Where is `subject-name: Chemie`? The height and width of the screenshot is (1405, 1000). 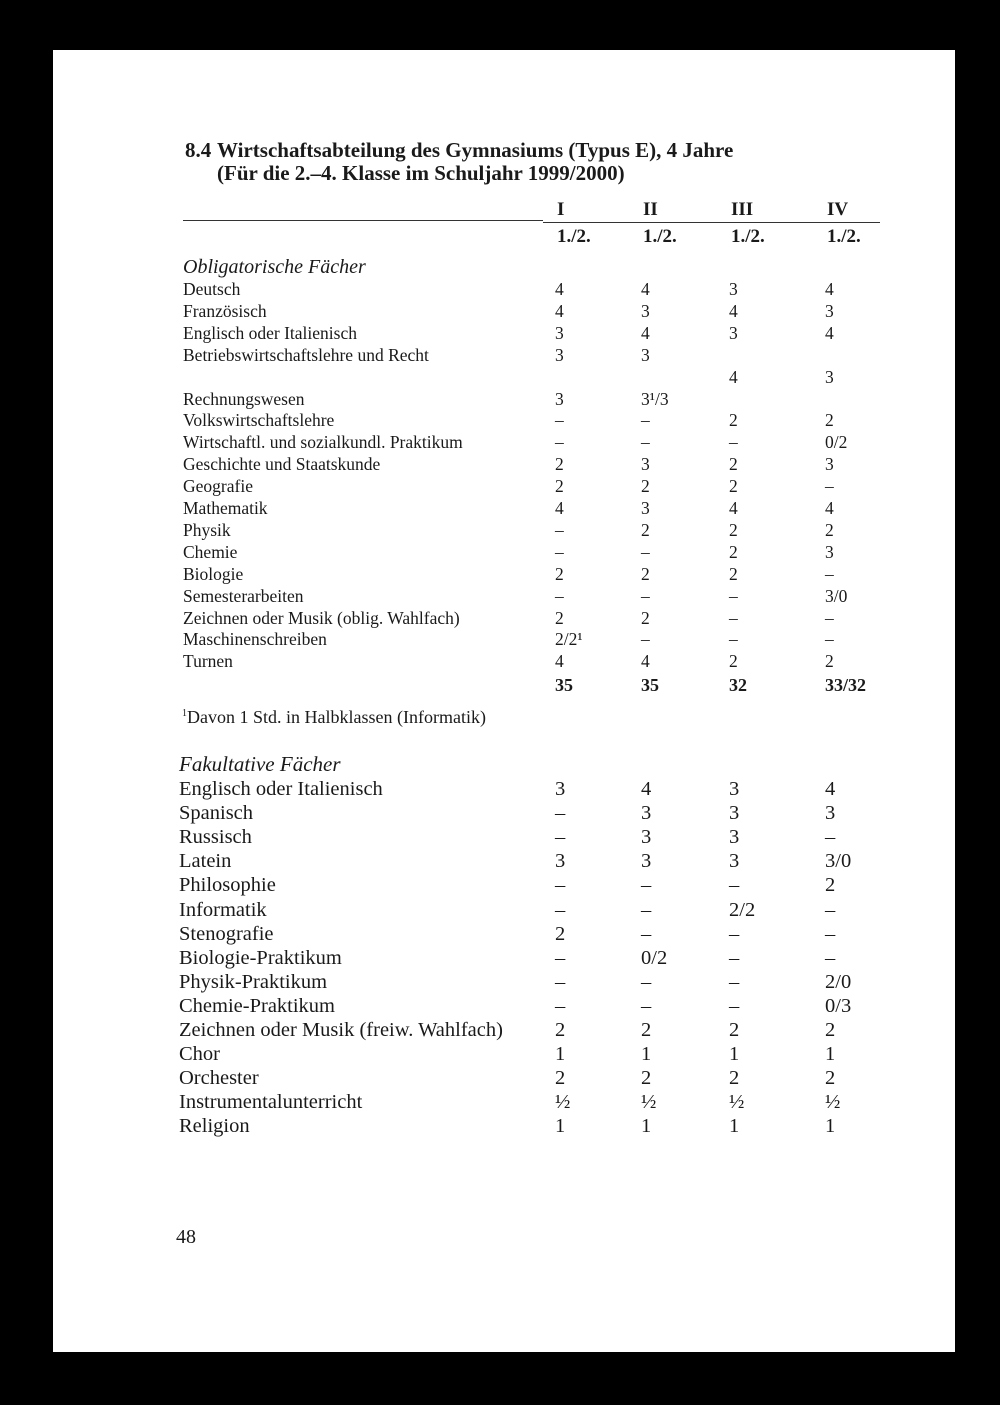 subject-name: Chemie is located at coordinates (210, 551).